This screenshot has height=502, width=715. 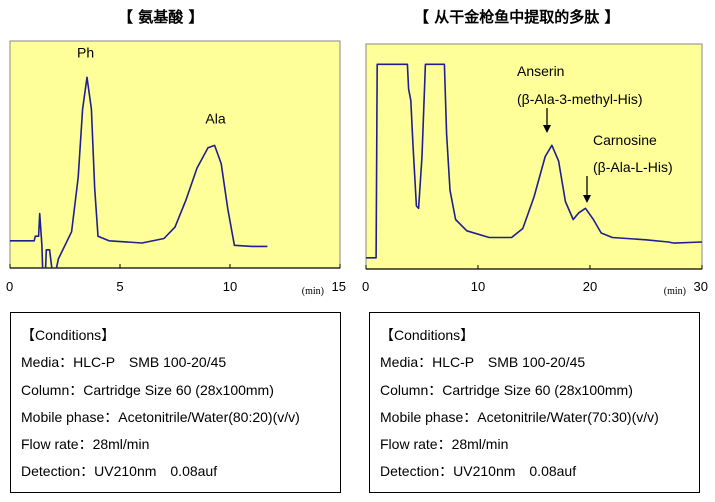 I want to click on peak-sublabel: (β-Ala-3-methyl-His), so click(x=580, y=99).